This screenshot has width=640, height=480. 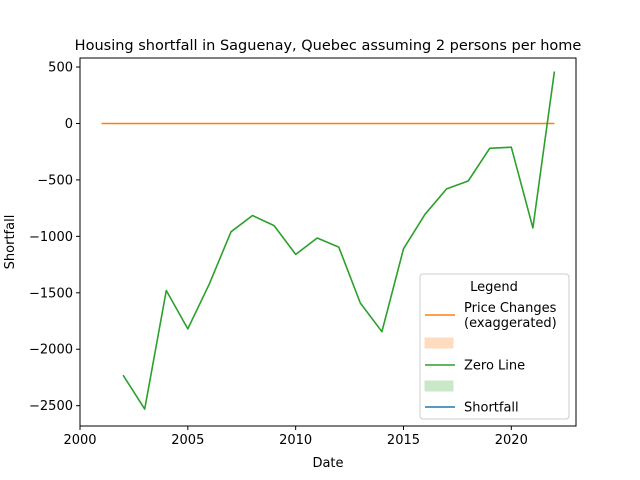 What do you see at coordinates (510, 323) in the screenshot?
I see `legend-label: (exaggerated)` at bounding box center [510, 323].